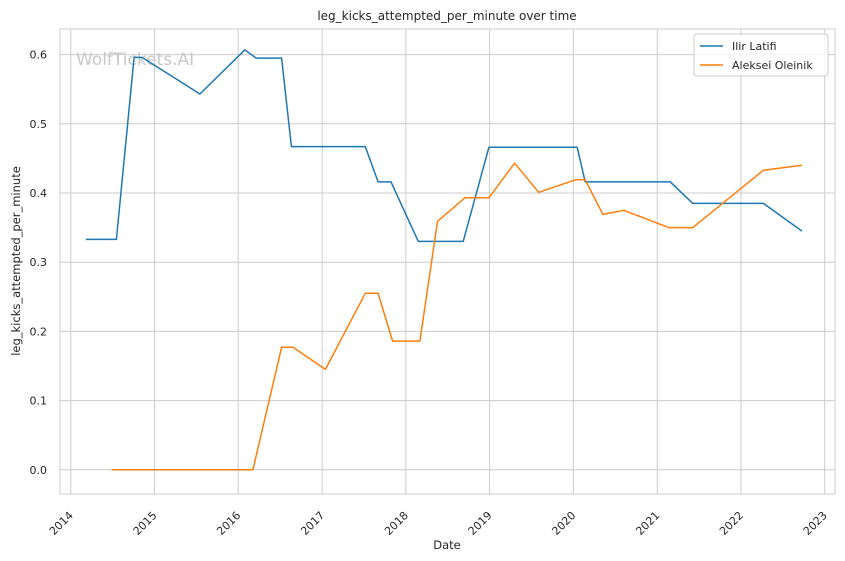  What do you see at coordinates (39, 401) in the screenshot?
I see `y-tick-label-0.1: 0.1` at bounding box center [39, 401].